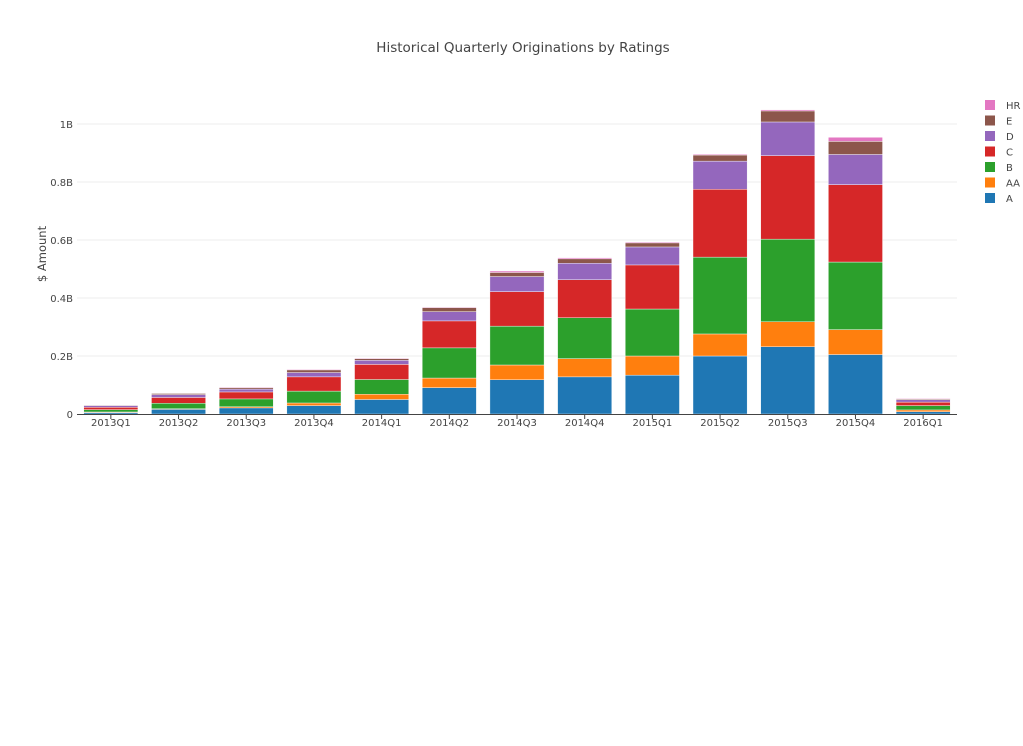 This screenshot has height=746, width=1023. What do you see at coordinates (788, 334) in the screenshot?
I see `bar-segment-aa-2015q3` at bounding box center [788, 334].